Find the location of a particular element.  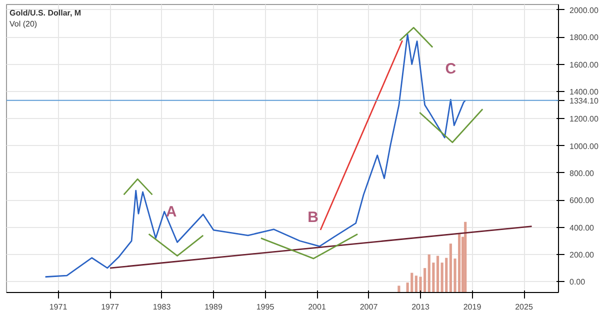

y-tick-label: 600.00 is located at coordinates (582, 201).